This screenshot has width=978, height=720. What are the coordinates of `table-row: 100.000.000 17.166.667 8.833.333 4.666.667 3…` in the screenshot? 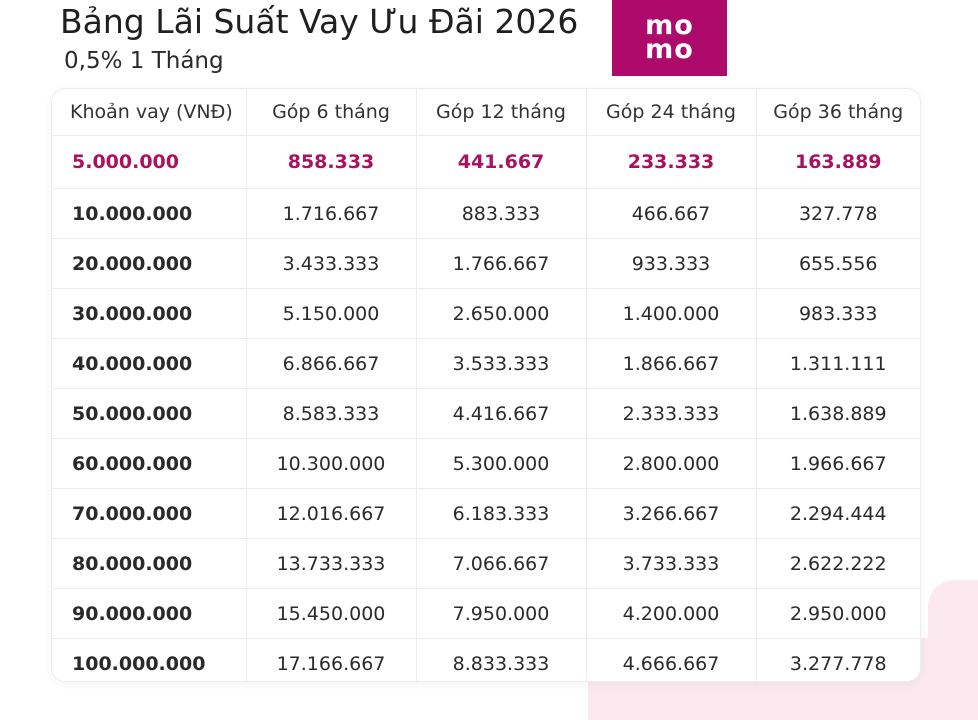 It's located at (486, 659).